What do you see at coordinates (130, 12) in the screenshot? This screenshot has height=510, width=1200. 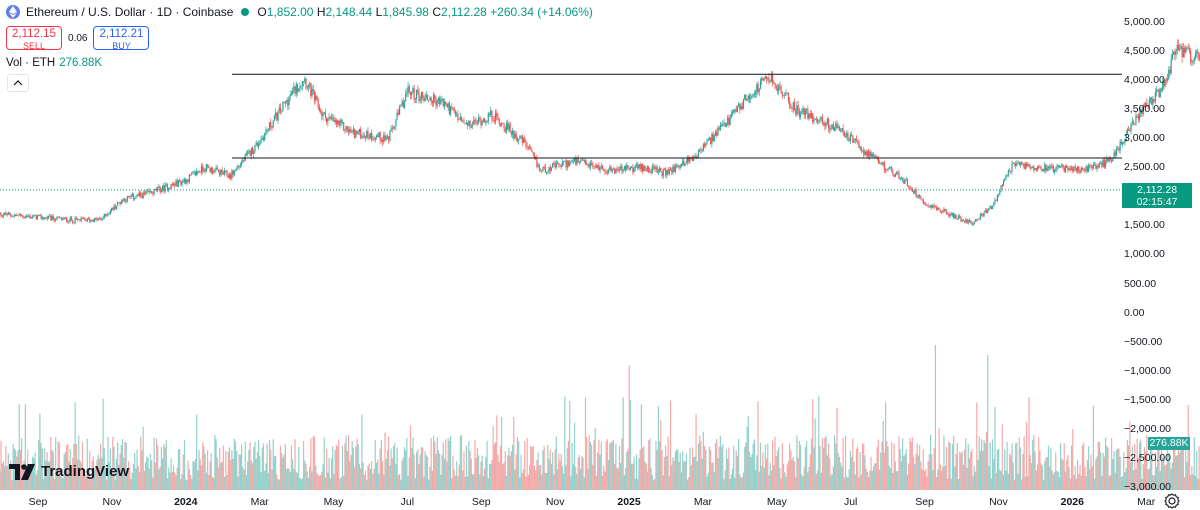 I see `symbol-title: Ethereum / U.S. Dollar · 1D · Coinbase` at bounding box center [130, 12].